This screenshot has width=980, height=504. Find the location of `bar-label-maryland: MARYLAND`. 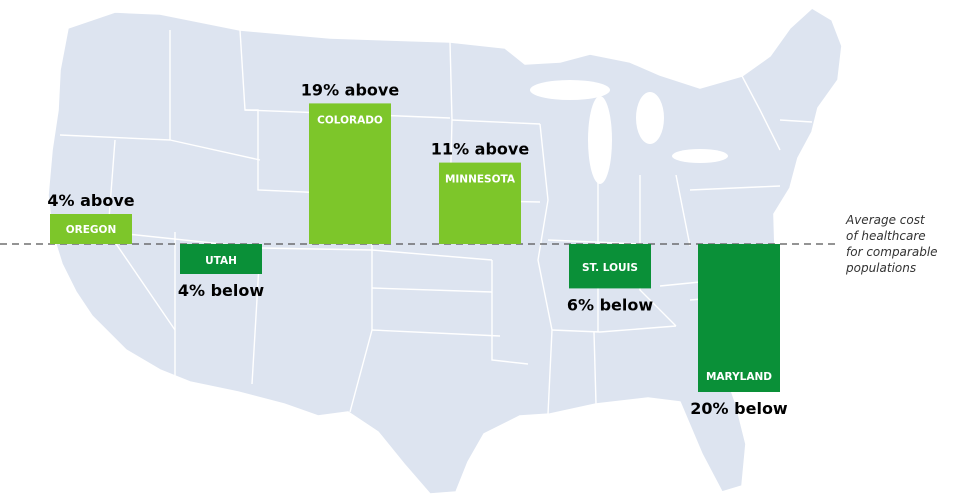

bar-label-maryland: MARYLAND is located at coordinates (739, 377).